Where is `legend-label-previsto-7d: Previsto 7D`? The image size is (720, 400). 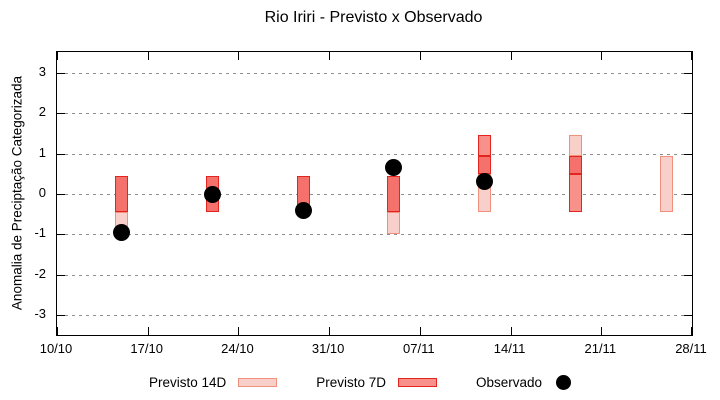 legend-label-previsto-7d: Previsto 7D is located at coordinates (351, 382).